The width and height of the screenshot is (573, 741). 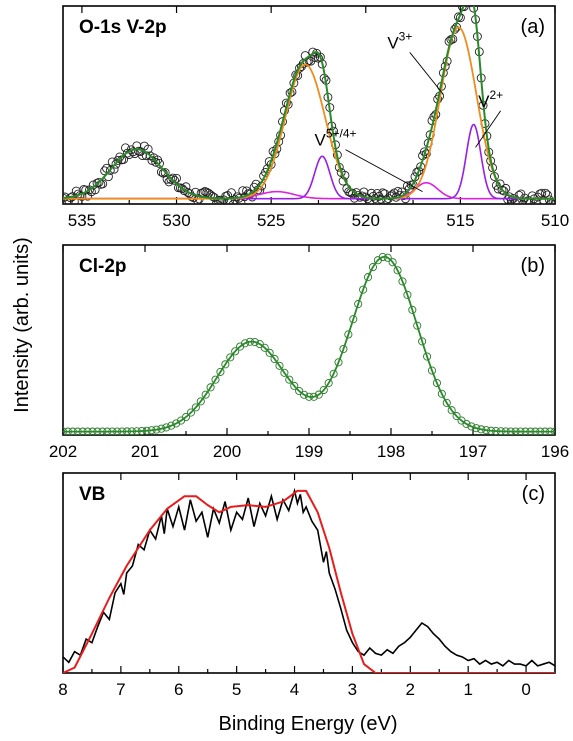 I want to click on panel-tag-a: (a), so click(x=533, y=27).